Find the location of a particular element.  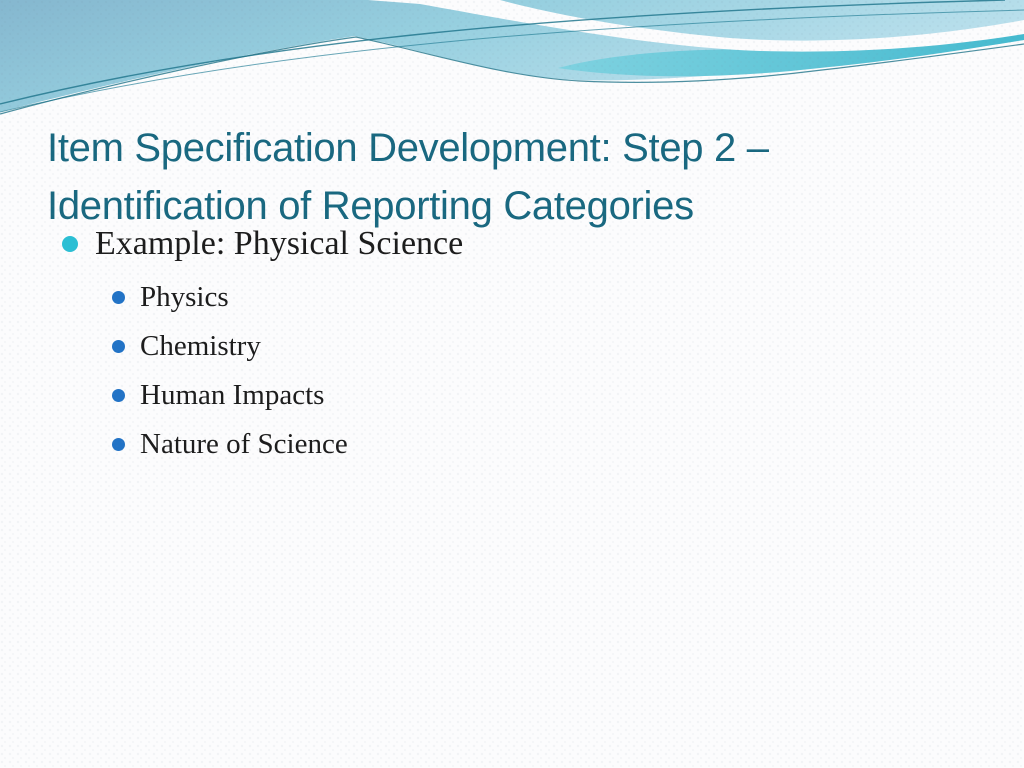

sub-bullet-label: Chemistry is located at coordinates (200, 346).